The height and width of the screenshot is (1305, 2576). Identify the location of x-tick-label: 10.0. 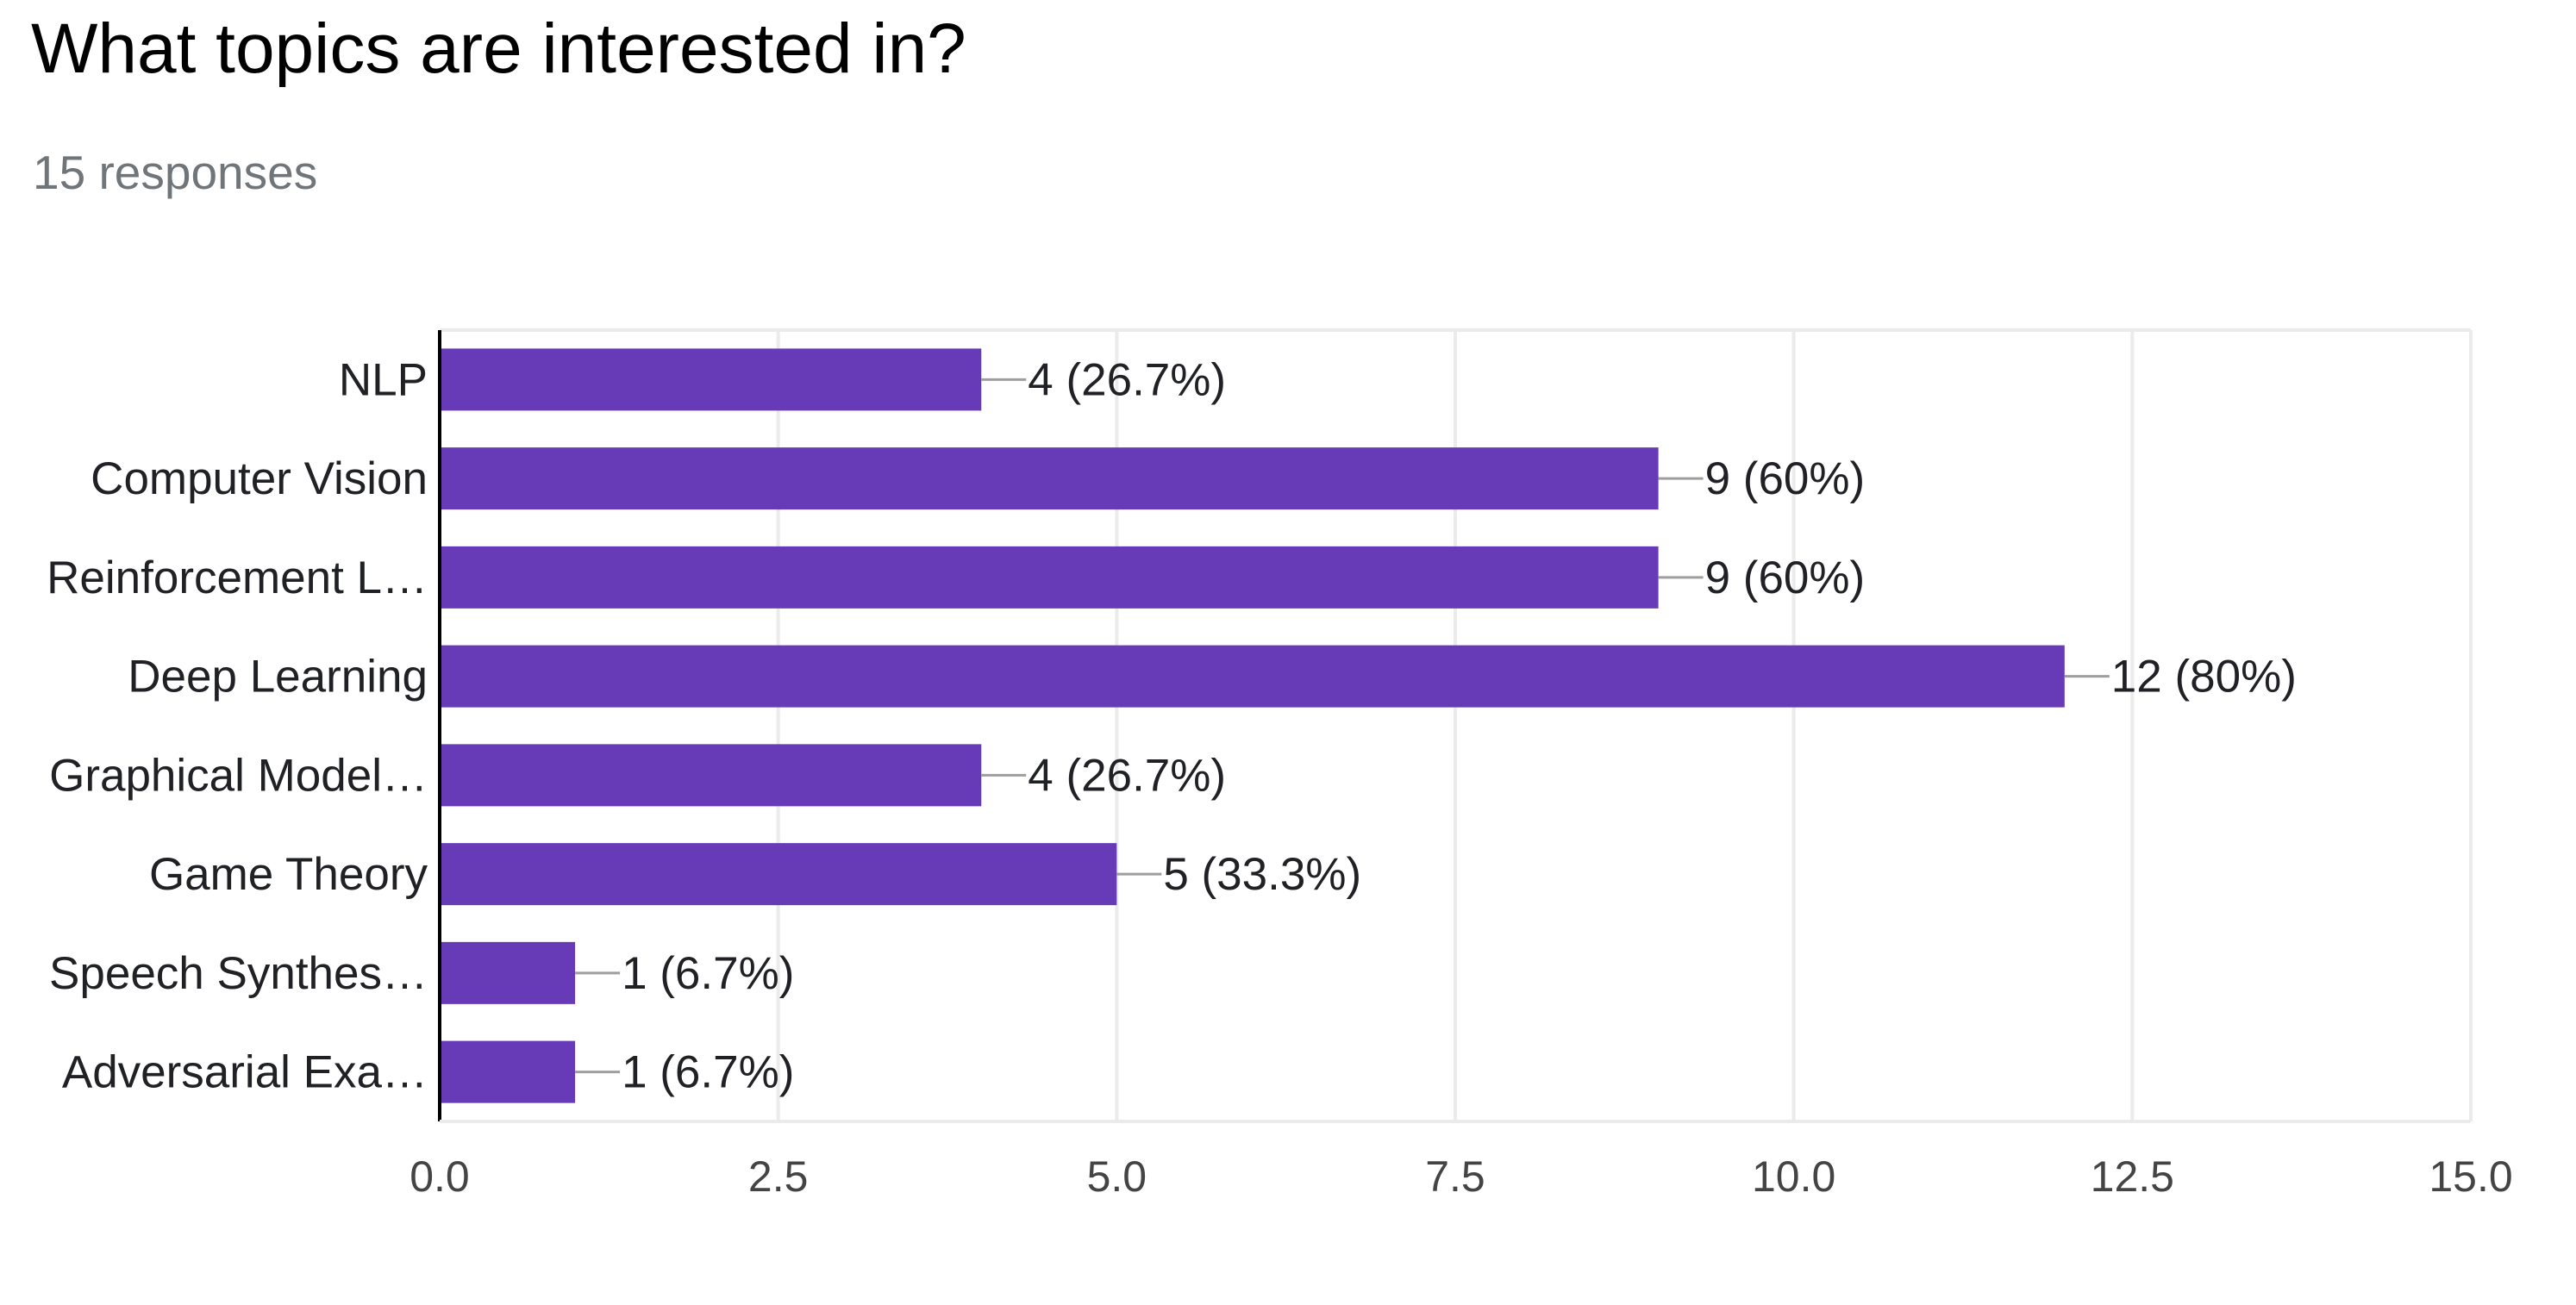
(1794, 1176).